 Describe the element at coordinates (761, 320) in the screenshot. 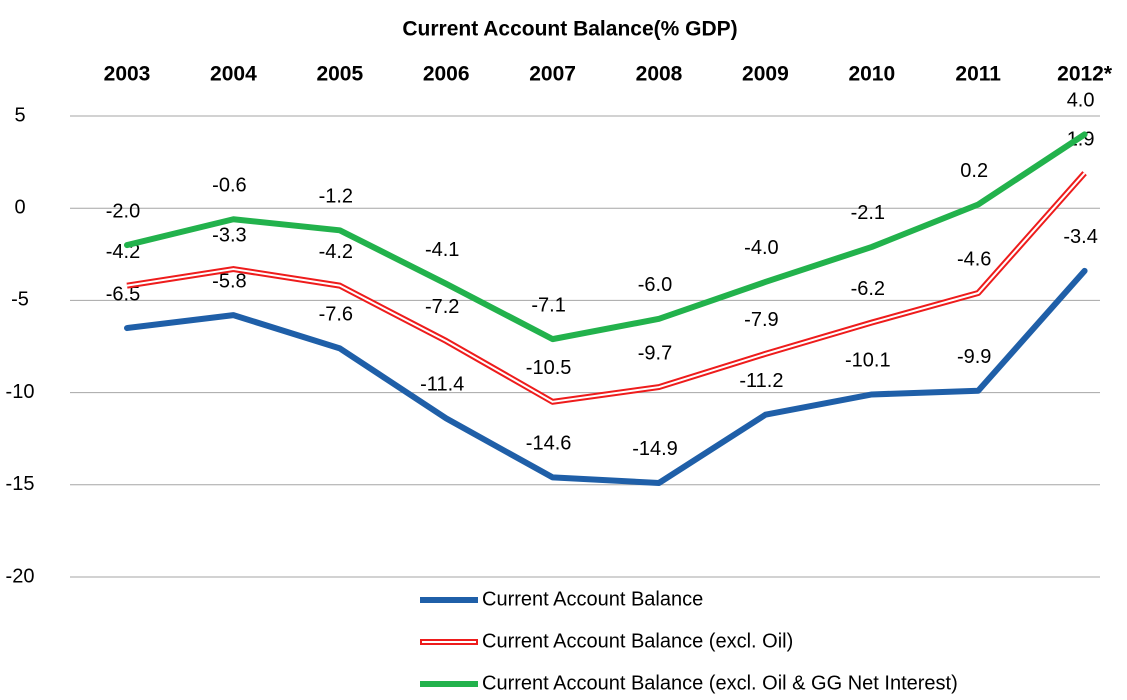

I see `data-label: -7.9` at that location.